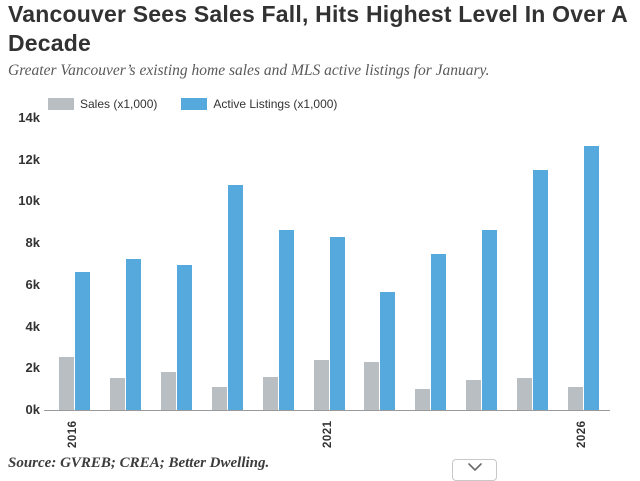 The image size is (640, 481). I want to click on x-axis-line, so click(327, 410).